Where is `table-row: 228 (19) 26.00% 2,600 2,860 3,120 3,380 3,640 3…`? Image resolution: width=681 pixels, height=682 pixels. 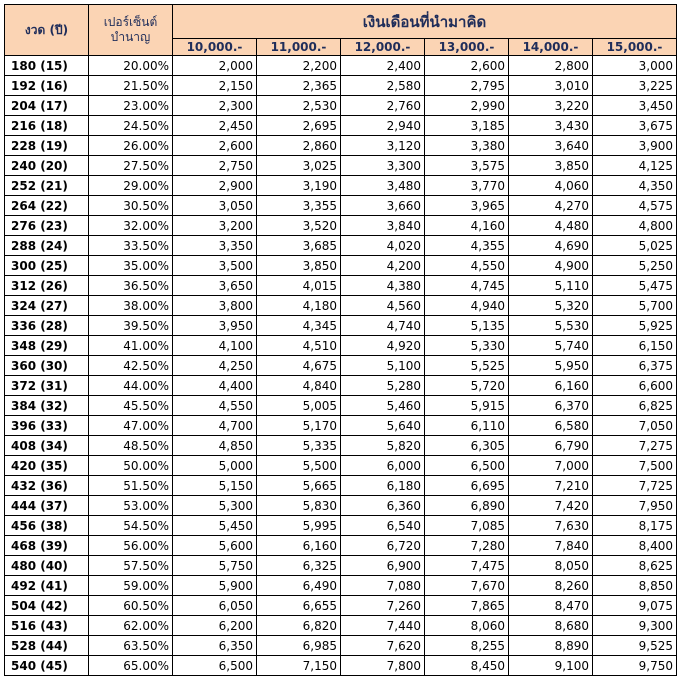
table-row: 228 (19) 26.00% 2,600 2,860 3,120 3,380 3,640 3… is located at coordinates (340, 145).